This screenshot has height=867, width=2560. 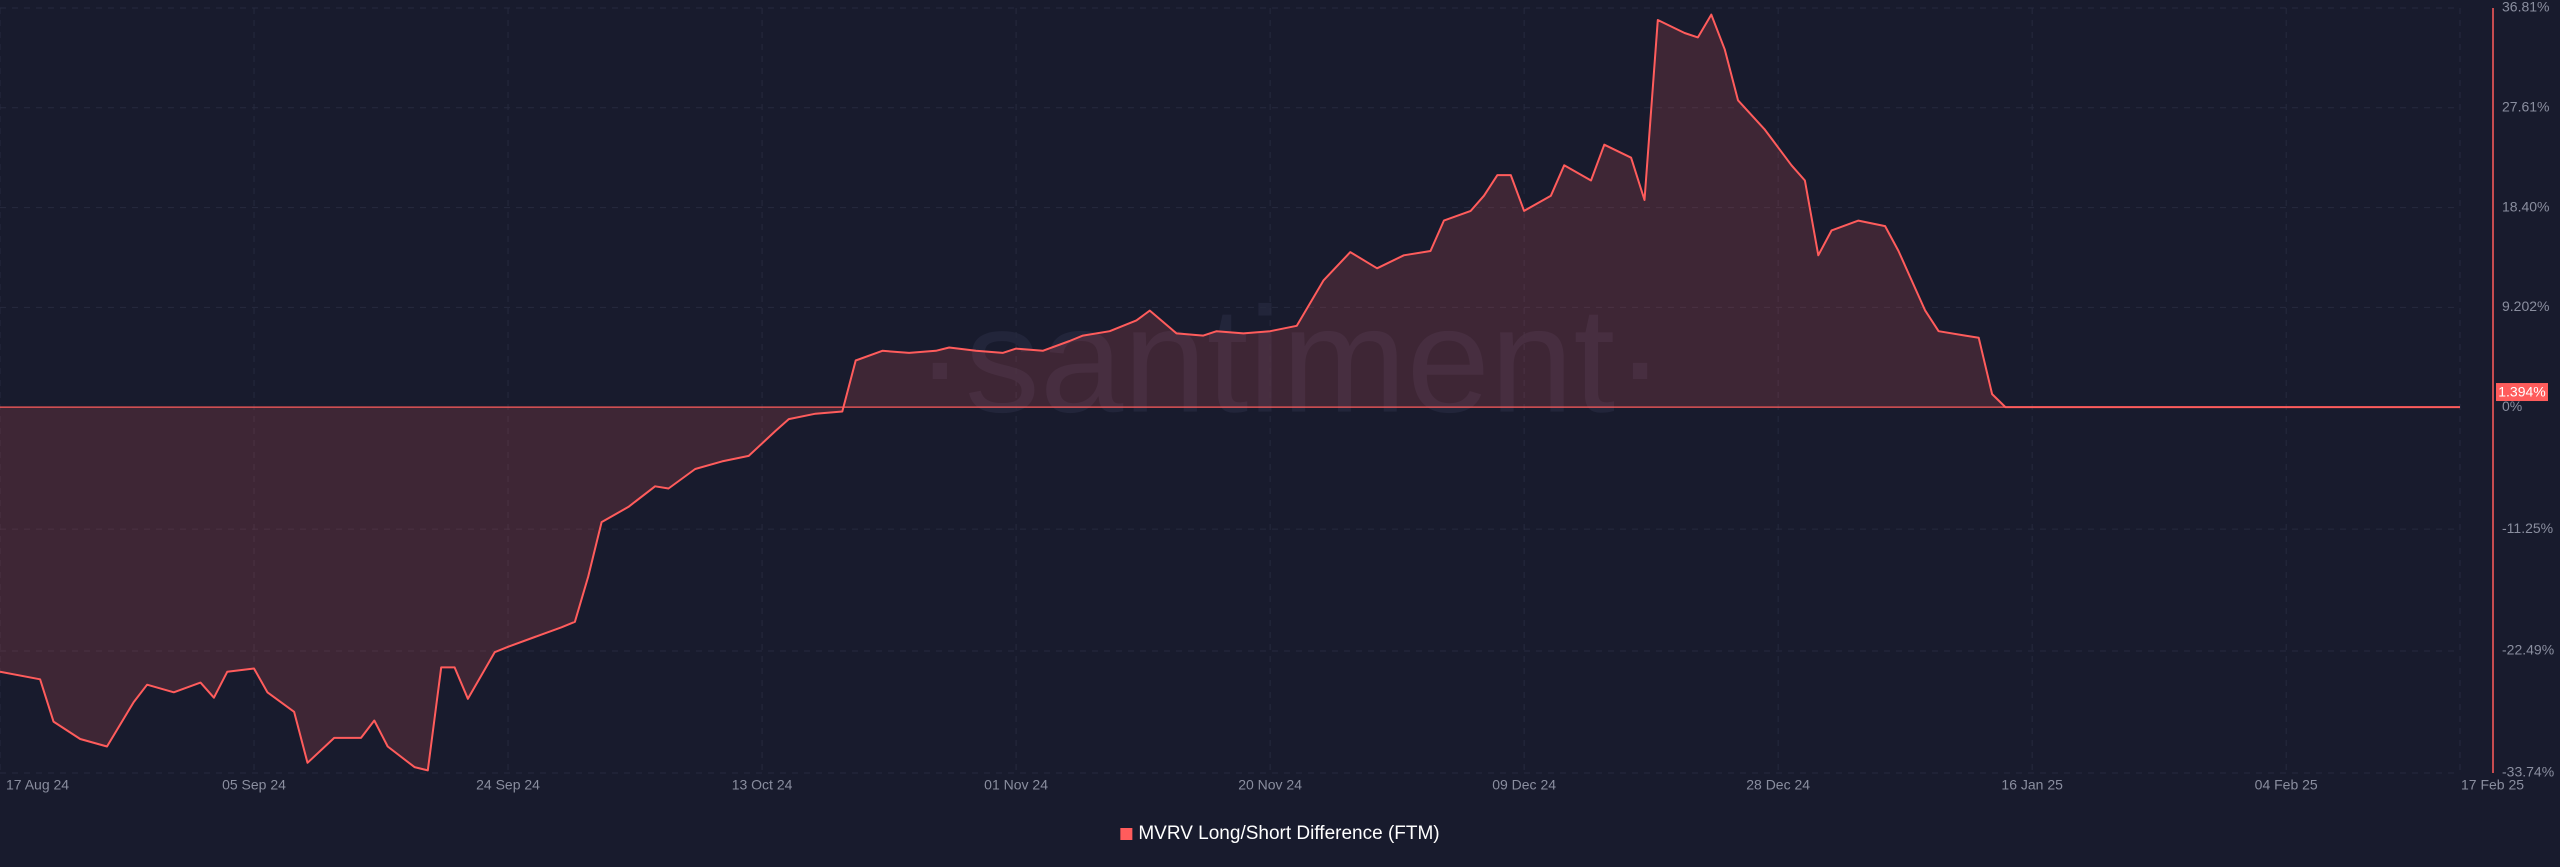 I want to click on y-tick-label: 9.202%, so click(x=2525, y=306).